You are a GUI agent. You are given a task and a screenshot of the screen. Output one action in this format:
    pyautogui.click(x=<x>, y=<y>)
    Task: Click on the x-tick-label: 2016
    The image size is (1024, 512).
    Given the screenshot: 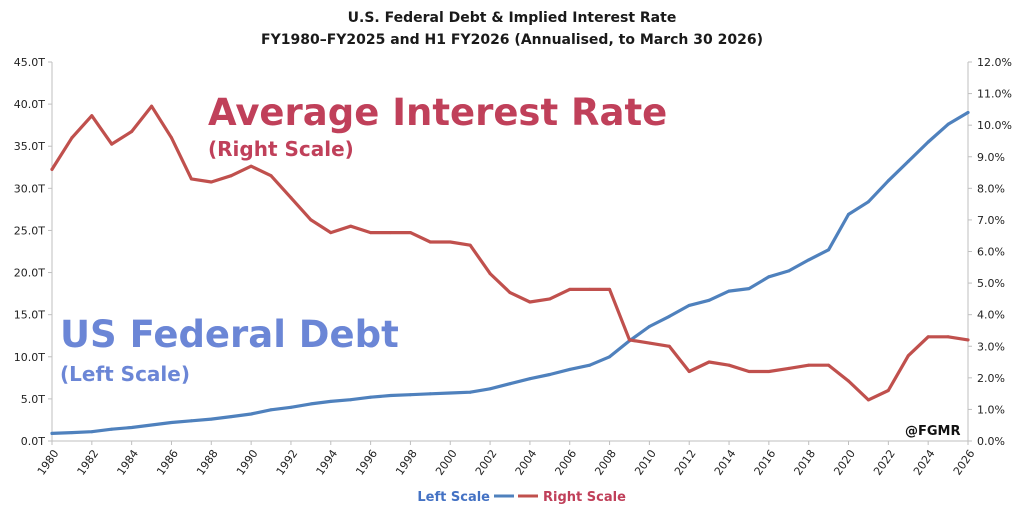 What is the action you would take?
    pyautogui.click(x=765, y=462)
    